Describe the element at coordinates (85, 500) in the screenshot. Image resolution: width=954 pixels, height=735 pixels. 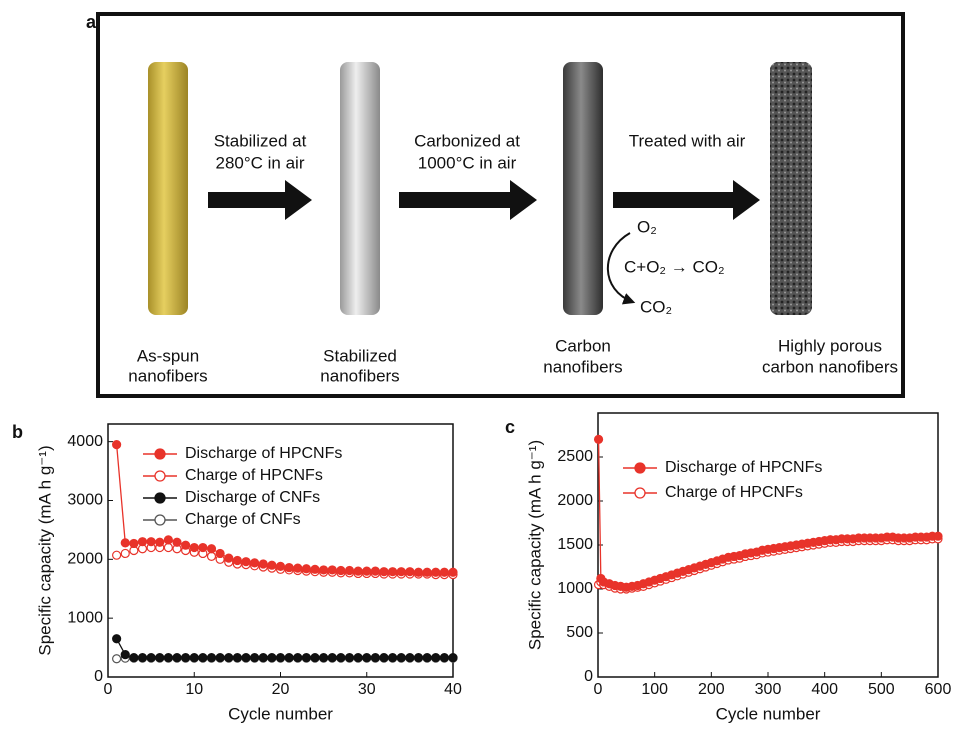
I see `y-tick-label: 3000` at that location.